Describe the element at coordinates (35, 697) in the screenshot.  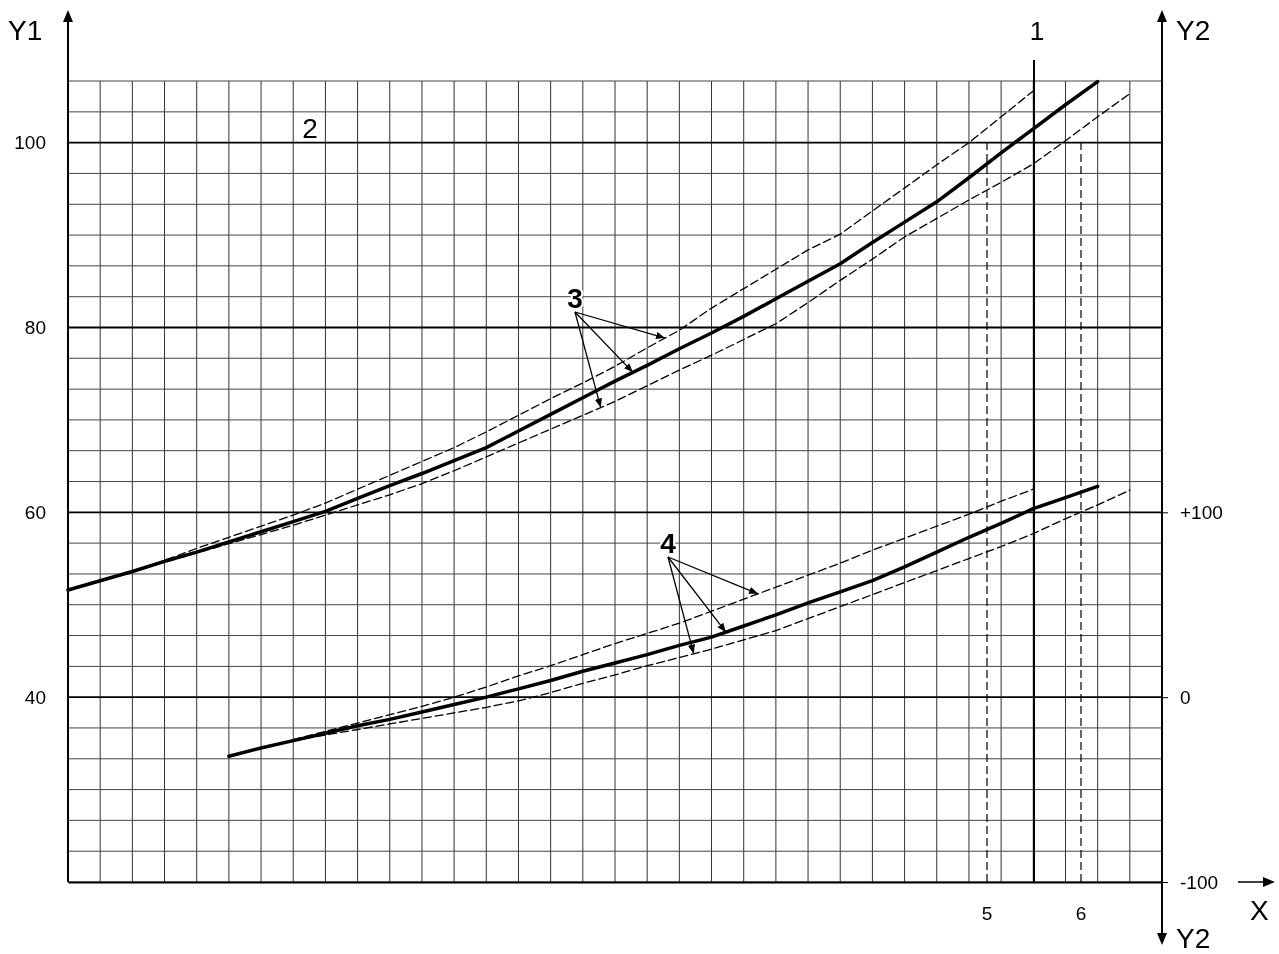
I see `y-tick-label: 40` at that location.